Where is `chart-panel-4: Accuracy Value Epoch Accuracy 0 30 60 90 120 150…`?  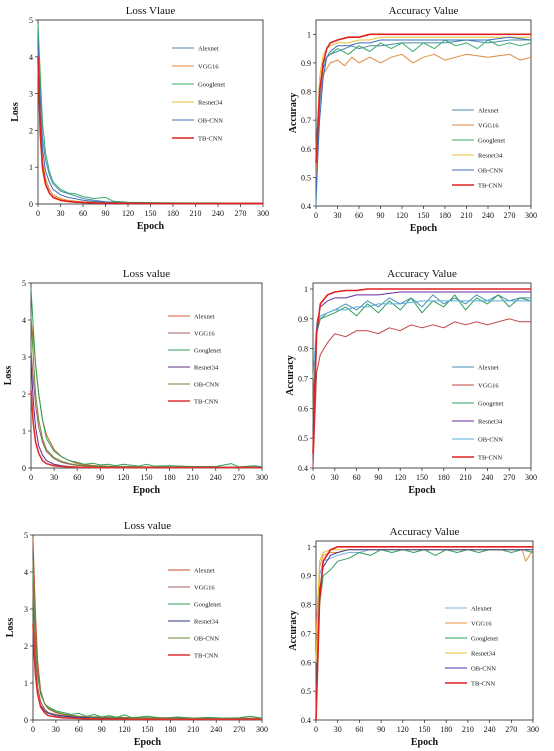
chart-panel-4: Accuracy Value Epoch Accuracy 0 30 60 90 120 150… is located at coordinates (411, 382).